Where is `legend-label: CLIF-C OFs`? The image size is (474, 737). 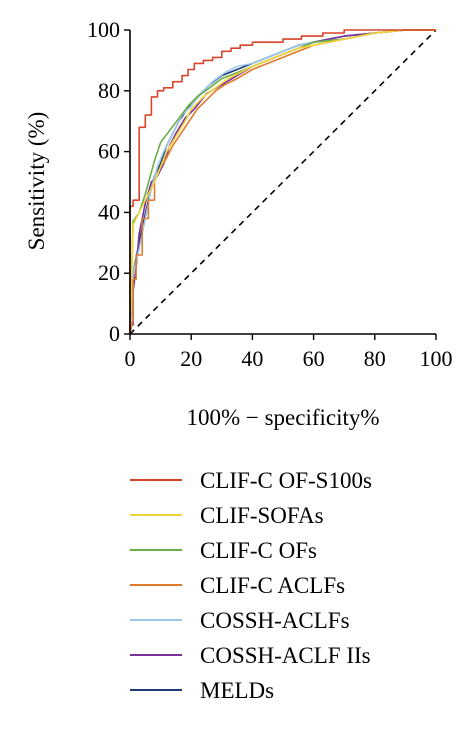
legend-label: CLIF-C OFs is located at coordinates (258, 550).